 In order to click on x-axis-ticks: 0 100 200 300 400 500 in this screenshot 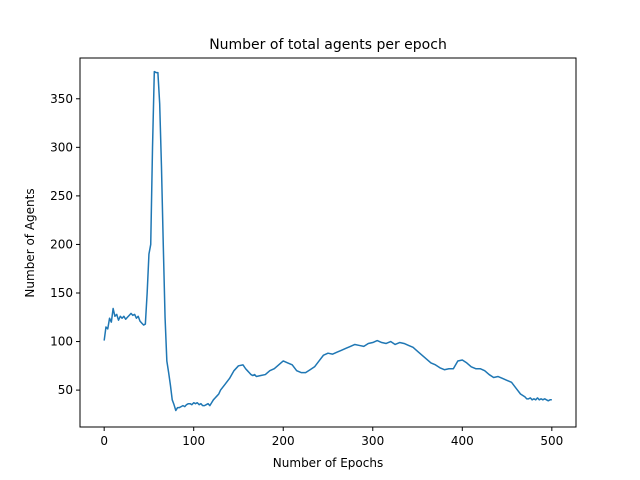, I will do `click(331, 437)`.